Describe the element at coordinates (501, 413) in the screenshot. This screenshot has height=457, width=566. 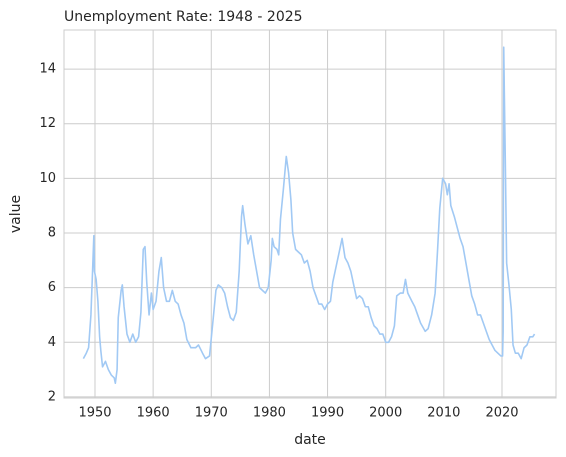
I see `x-tick-label: 2020` at that location.